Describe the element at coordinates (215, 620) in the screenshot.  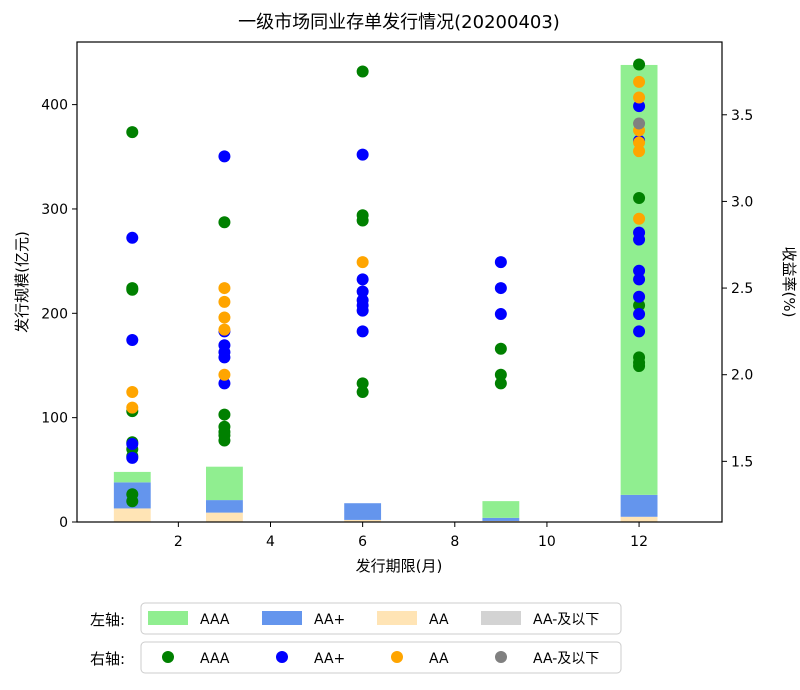
I see `legend-bar-label: AAA` at that location.